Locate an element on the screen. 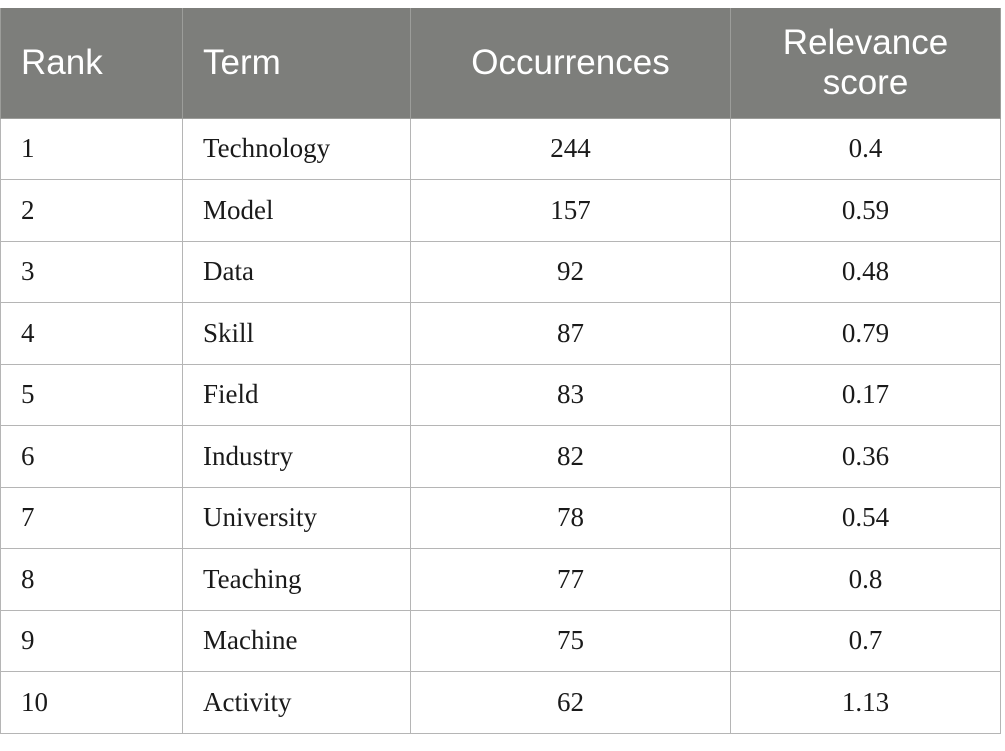 Image resolution: width=1005 pixels, height=751 pixels. cell-occurrences: 82 is located at coordinates (570, 456).